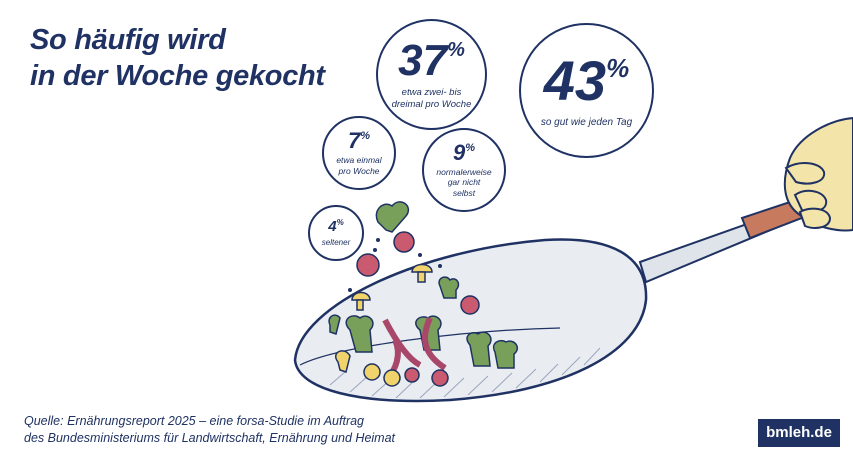 Image resolution: width=853 pixels, height=470 pixels. What do you see at coordinates (340, 223) in the screenshot?
I see `unit-less-often: %` at bounding box center [340, 223].